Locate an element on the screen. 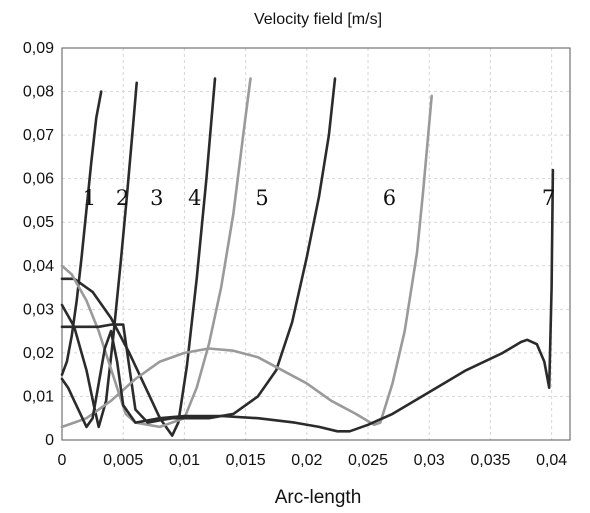 This screenshot has width=590, height=513. curve-label-6: 6 is located at coordinates (389, 198).